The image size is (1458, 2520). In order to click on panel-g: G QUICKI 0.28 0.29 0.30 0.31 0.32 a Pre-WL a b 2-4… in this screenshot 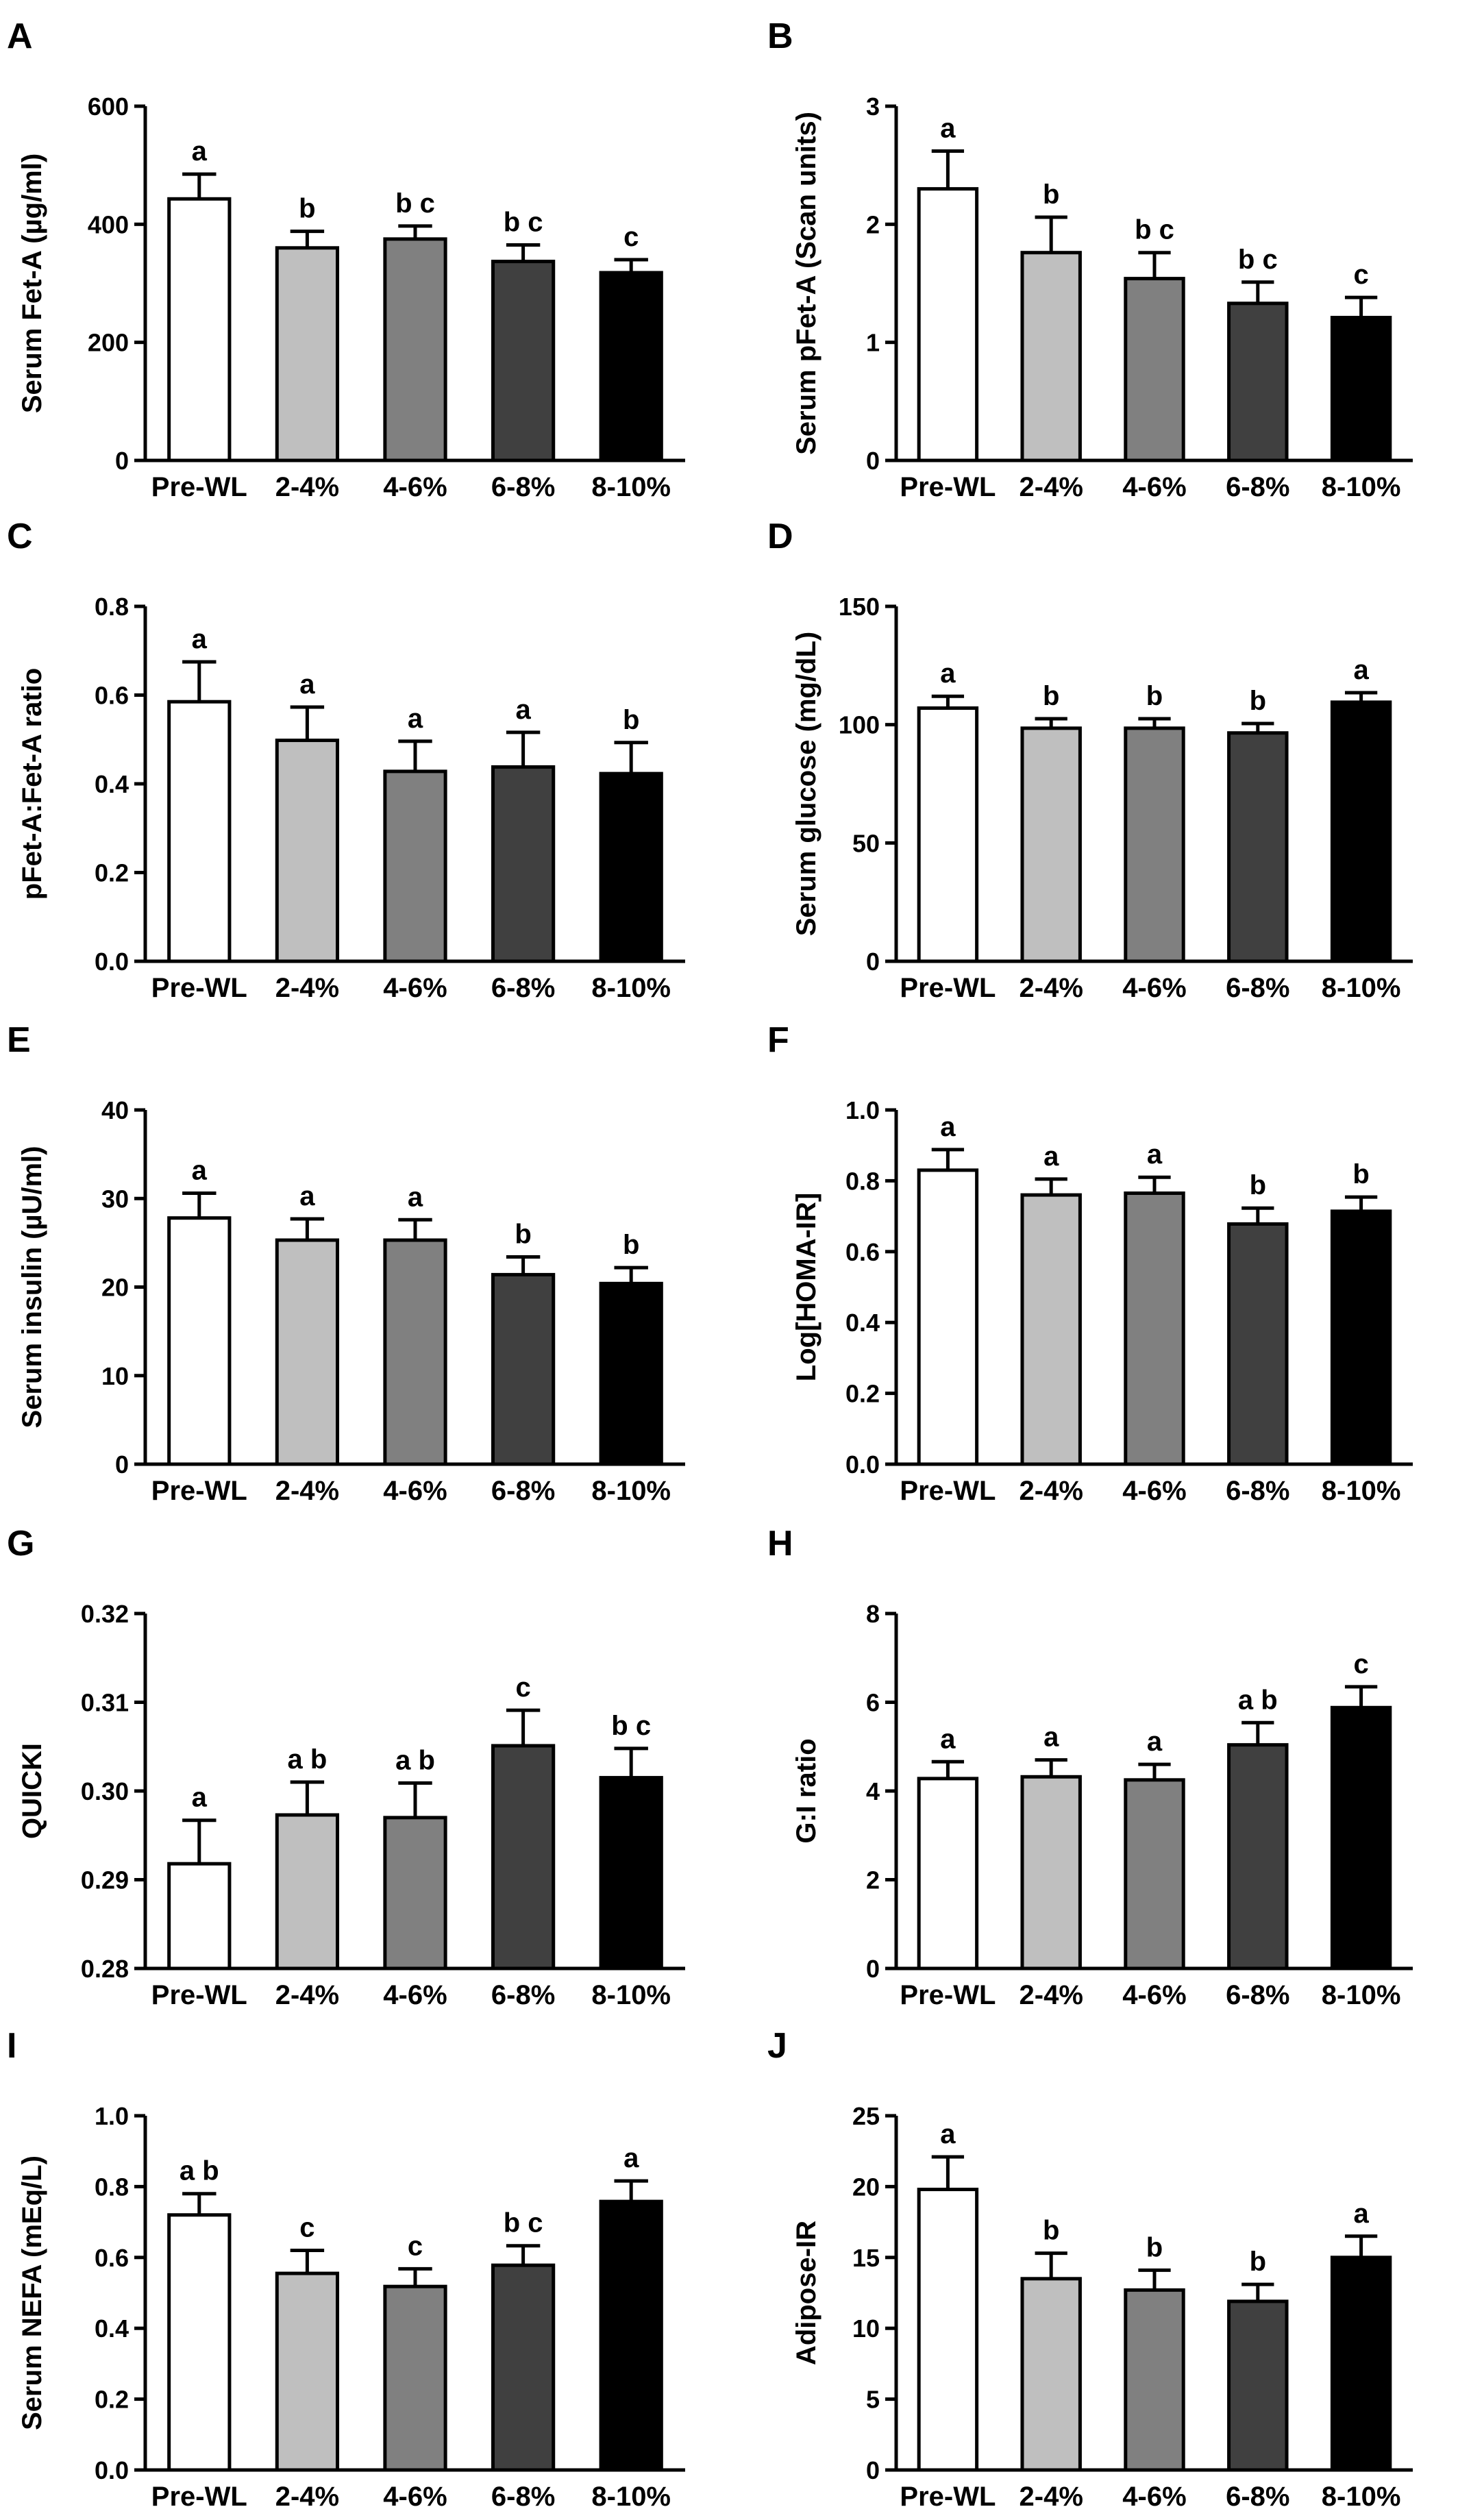, I will do `click(346, 1767)`.